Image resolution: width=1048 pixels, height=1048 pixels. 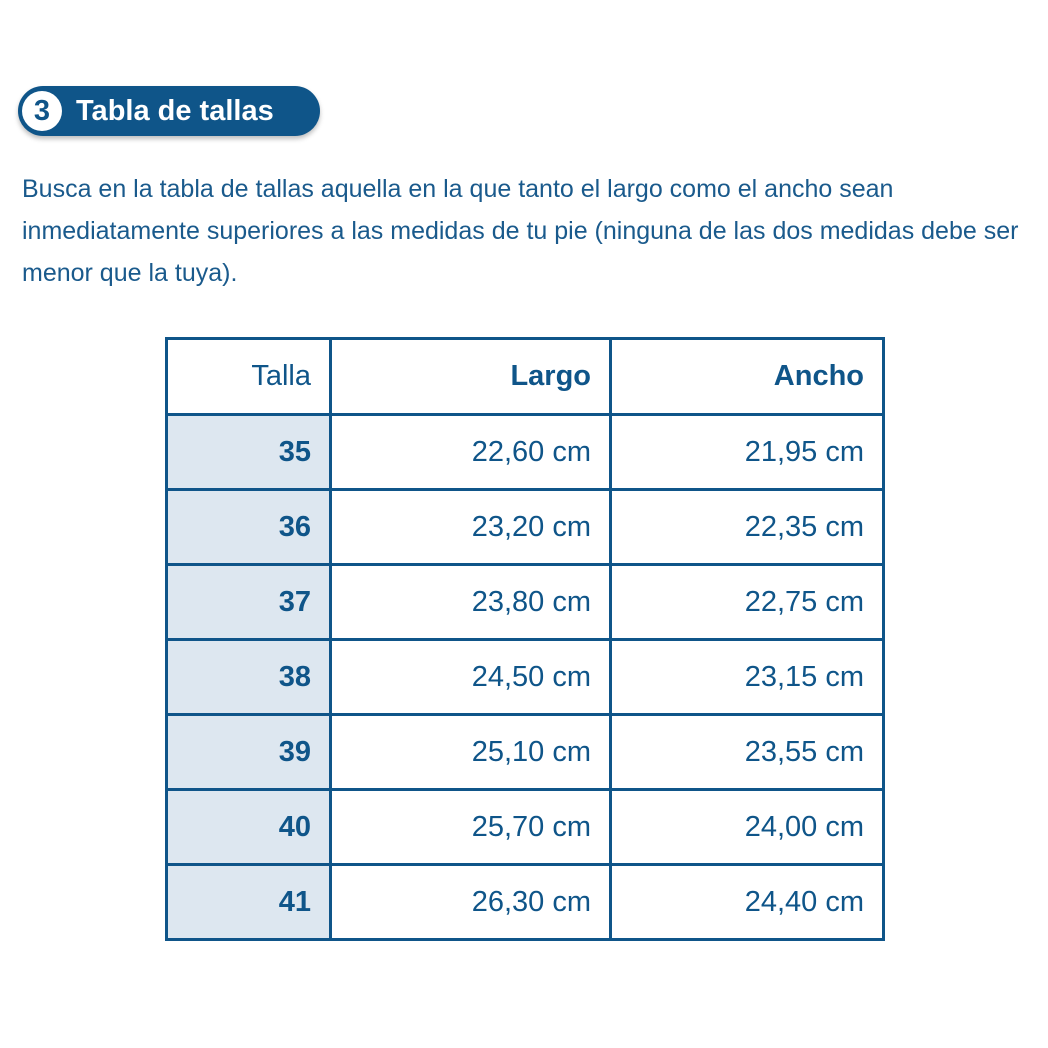 I want to click on ancho-cell: 24,40 cm, so click(x=747, y=902).